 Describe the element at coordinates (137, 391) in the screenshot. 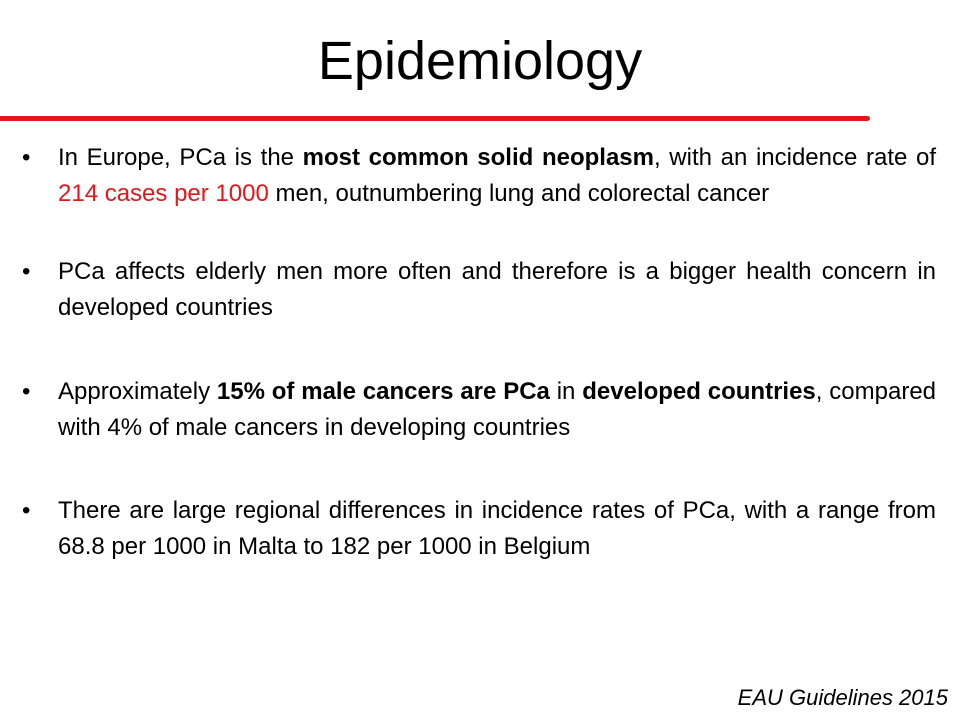

I see `bullet-text: Approximately` at that location.